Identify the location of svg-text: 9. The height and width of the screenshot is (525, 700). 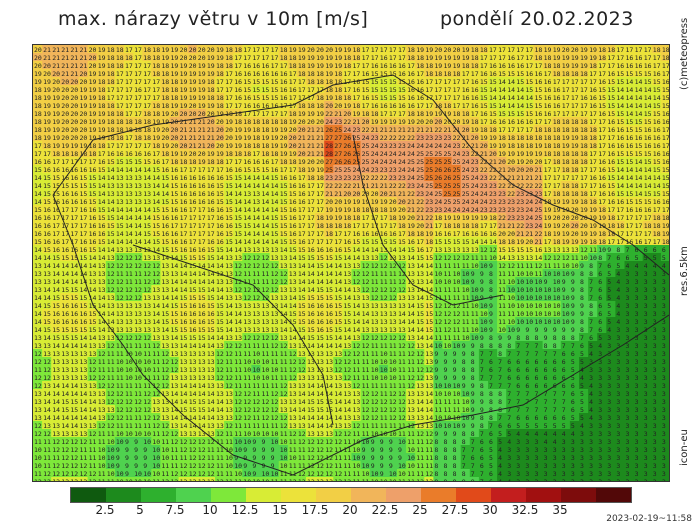
(573, 314).